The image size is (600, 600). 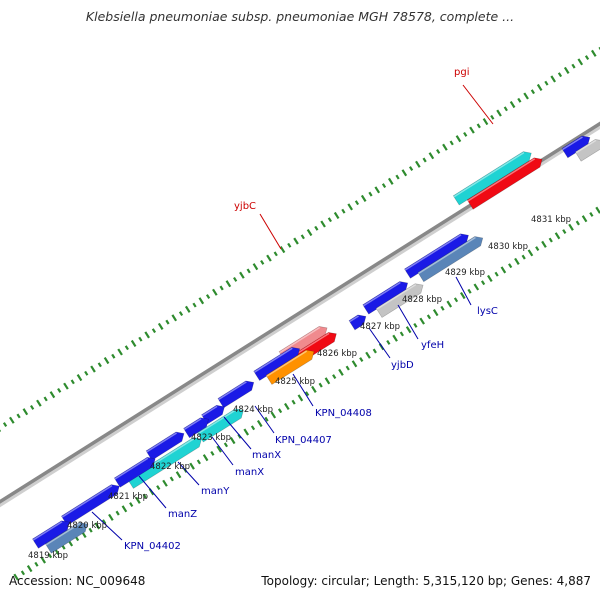 What do you see at coordinates (337, 354) in the screenshot?
I see `kbp-label: 4826 kbp` at bounding box center [337, 354].